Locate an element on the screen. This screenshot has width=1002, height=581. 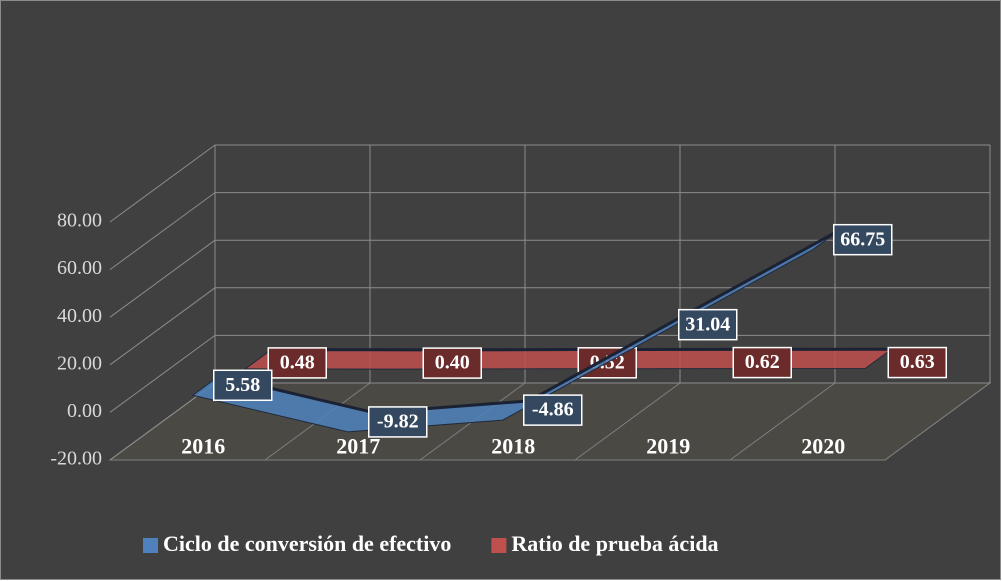
line-ribbon is located at coordinates (568, 359).